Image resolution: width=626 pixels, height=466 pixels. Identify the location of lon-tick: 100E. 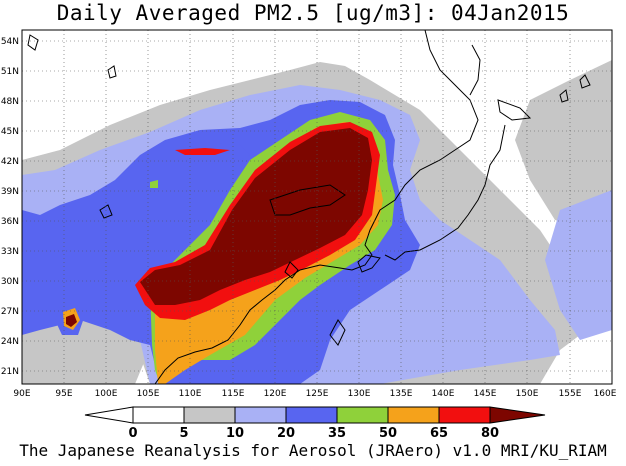
(106, 394).